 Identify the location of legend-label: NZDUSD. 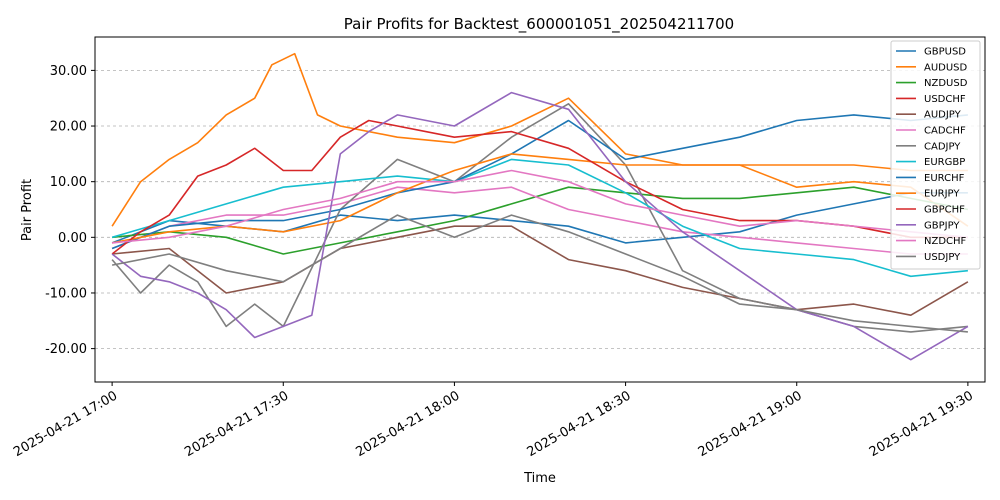
(946, 83).